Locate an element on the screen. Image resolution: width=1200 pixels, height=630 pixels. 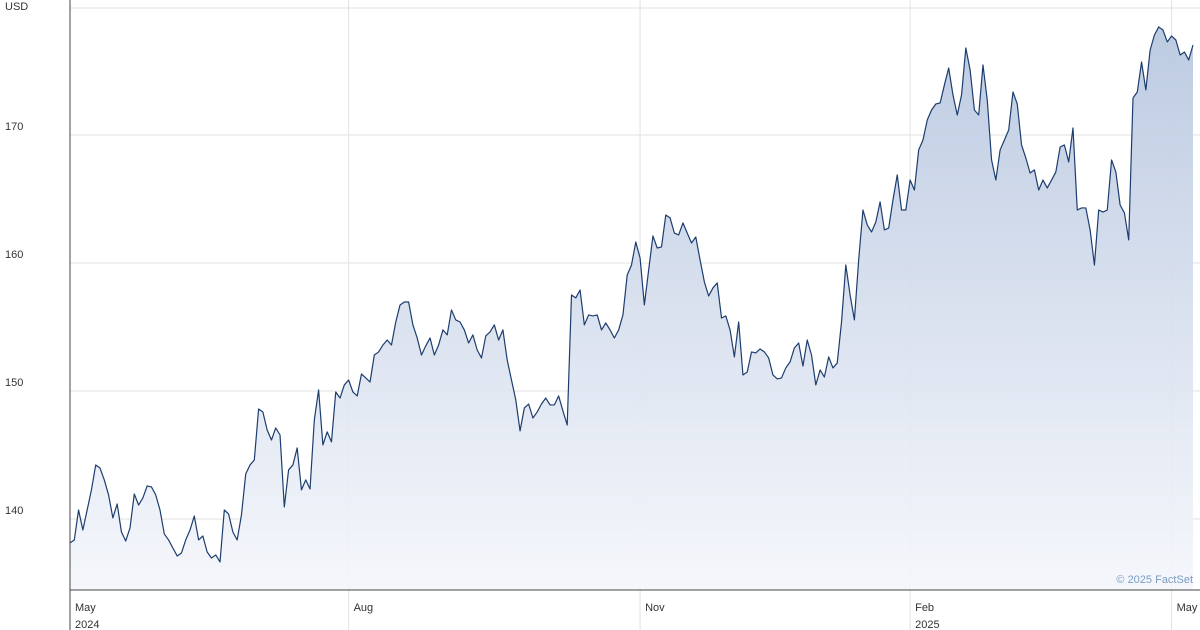
x-tick-label: Aug is located at coordinates (364, 608).